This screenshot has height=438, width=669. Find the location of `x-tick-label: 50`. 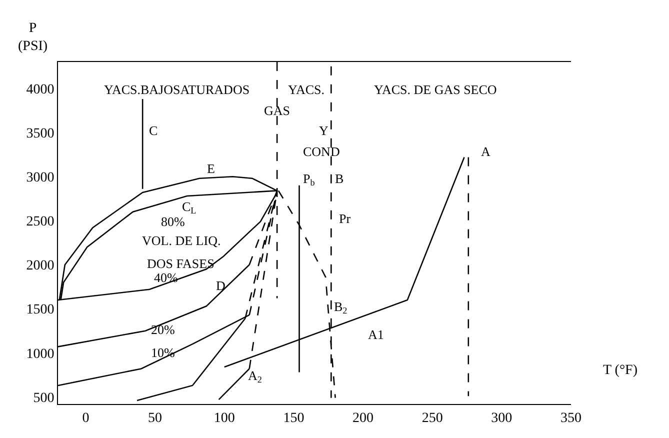

x-tick-label: 50 is located at coordinates (155, 418).